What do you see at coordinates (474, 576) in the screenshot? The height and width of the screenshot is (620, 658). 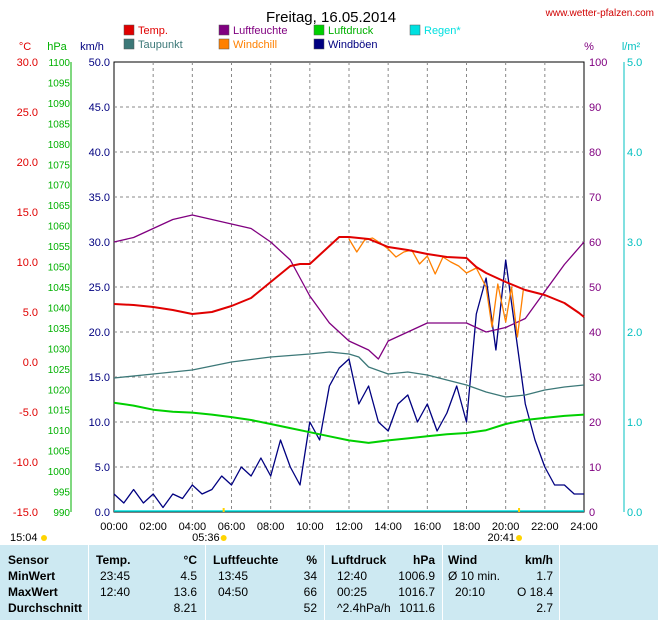 I see `wind-avg-label: Ø 10 min.` at bounding box center [474, 576].